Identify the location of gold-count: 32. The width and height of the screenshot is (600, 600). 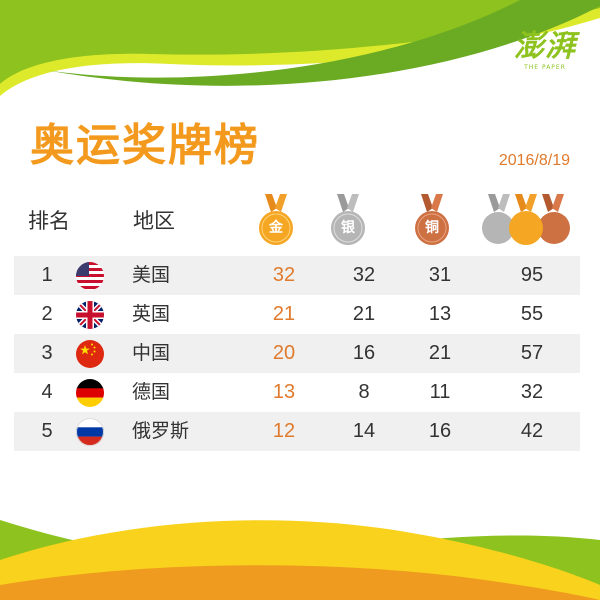
(284, 275).